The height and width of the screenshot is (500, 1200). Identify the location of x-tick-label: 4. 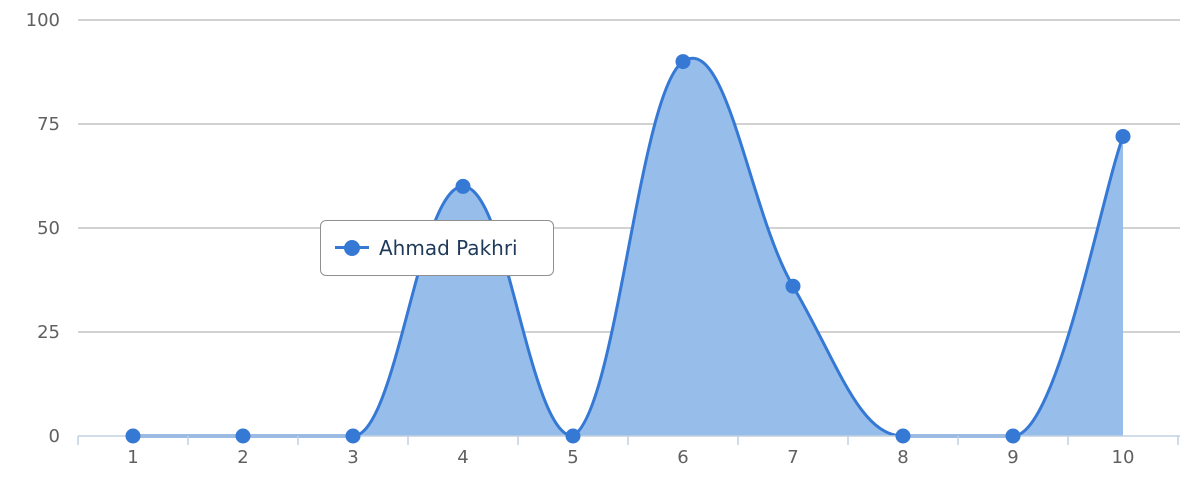
(462, 457).